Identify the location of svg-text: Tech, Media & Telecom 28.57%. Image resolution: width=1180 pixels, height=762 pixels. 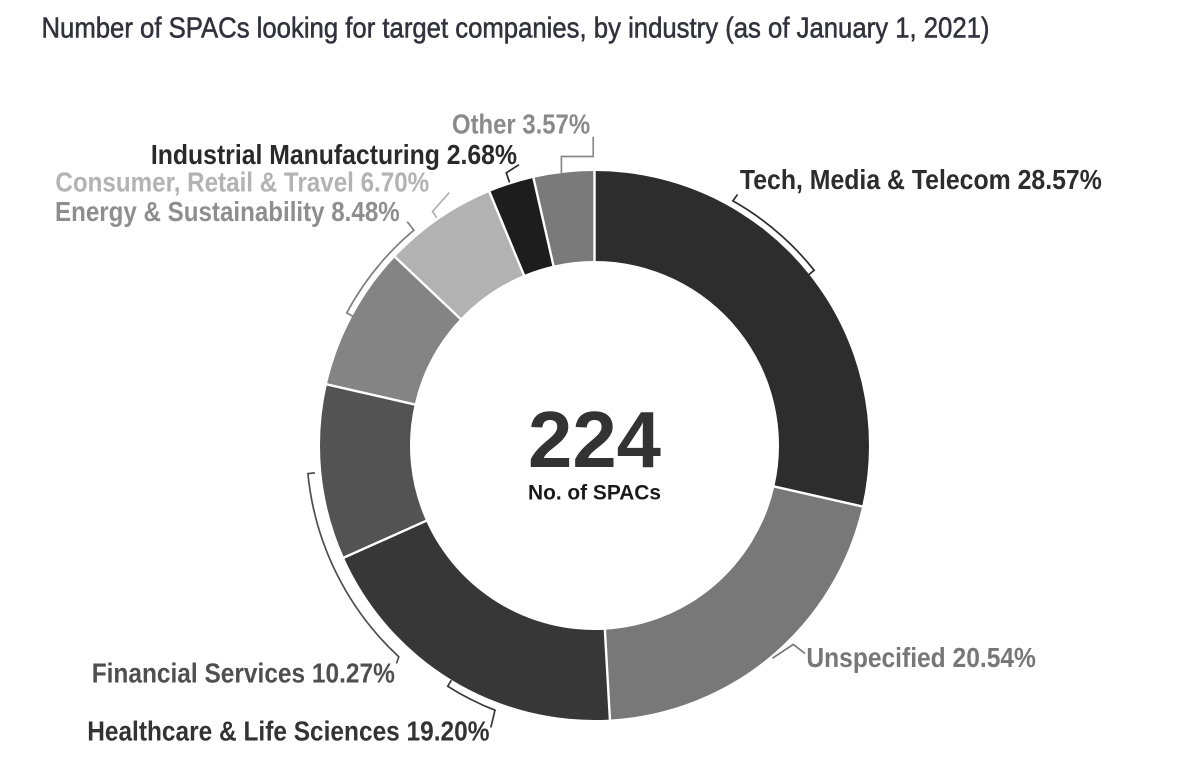
(921, 179).